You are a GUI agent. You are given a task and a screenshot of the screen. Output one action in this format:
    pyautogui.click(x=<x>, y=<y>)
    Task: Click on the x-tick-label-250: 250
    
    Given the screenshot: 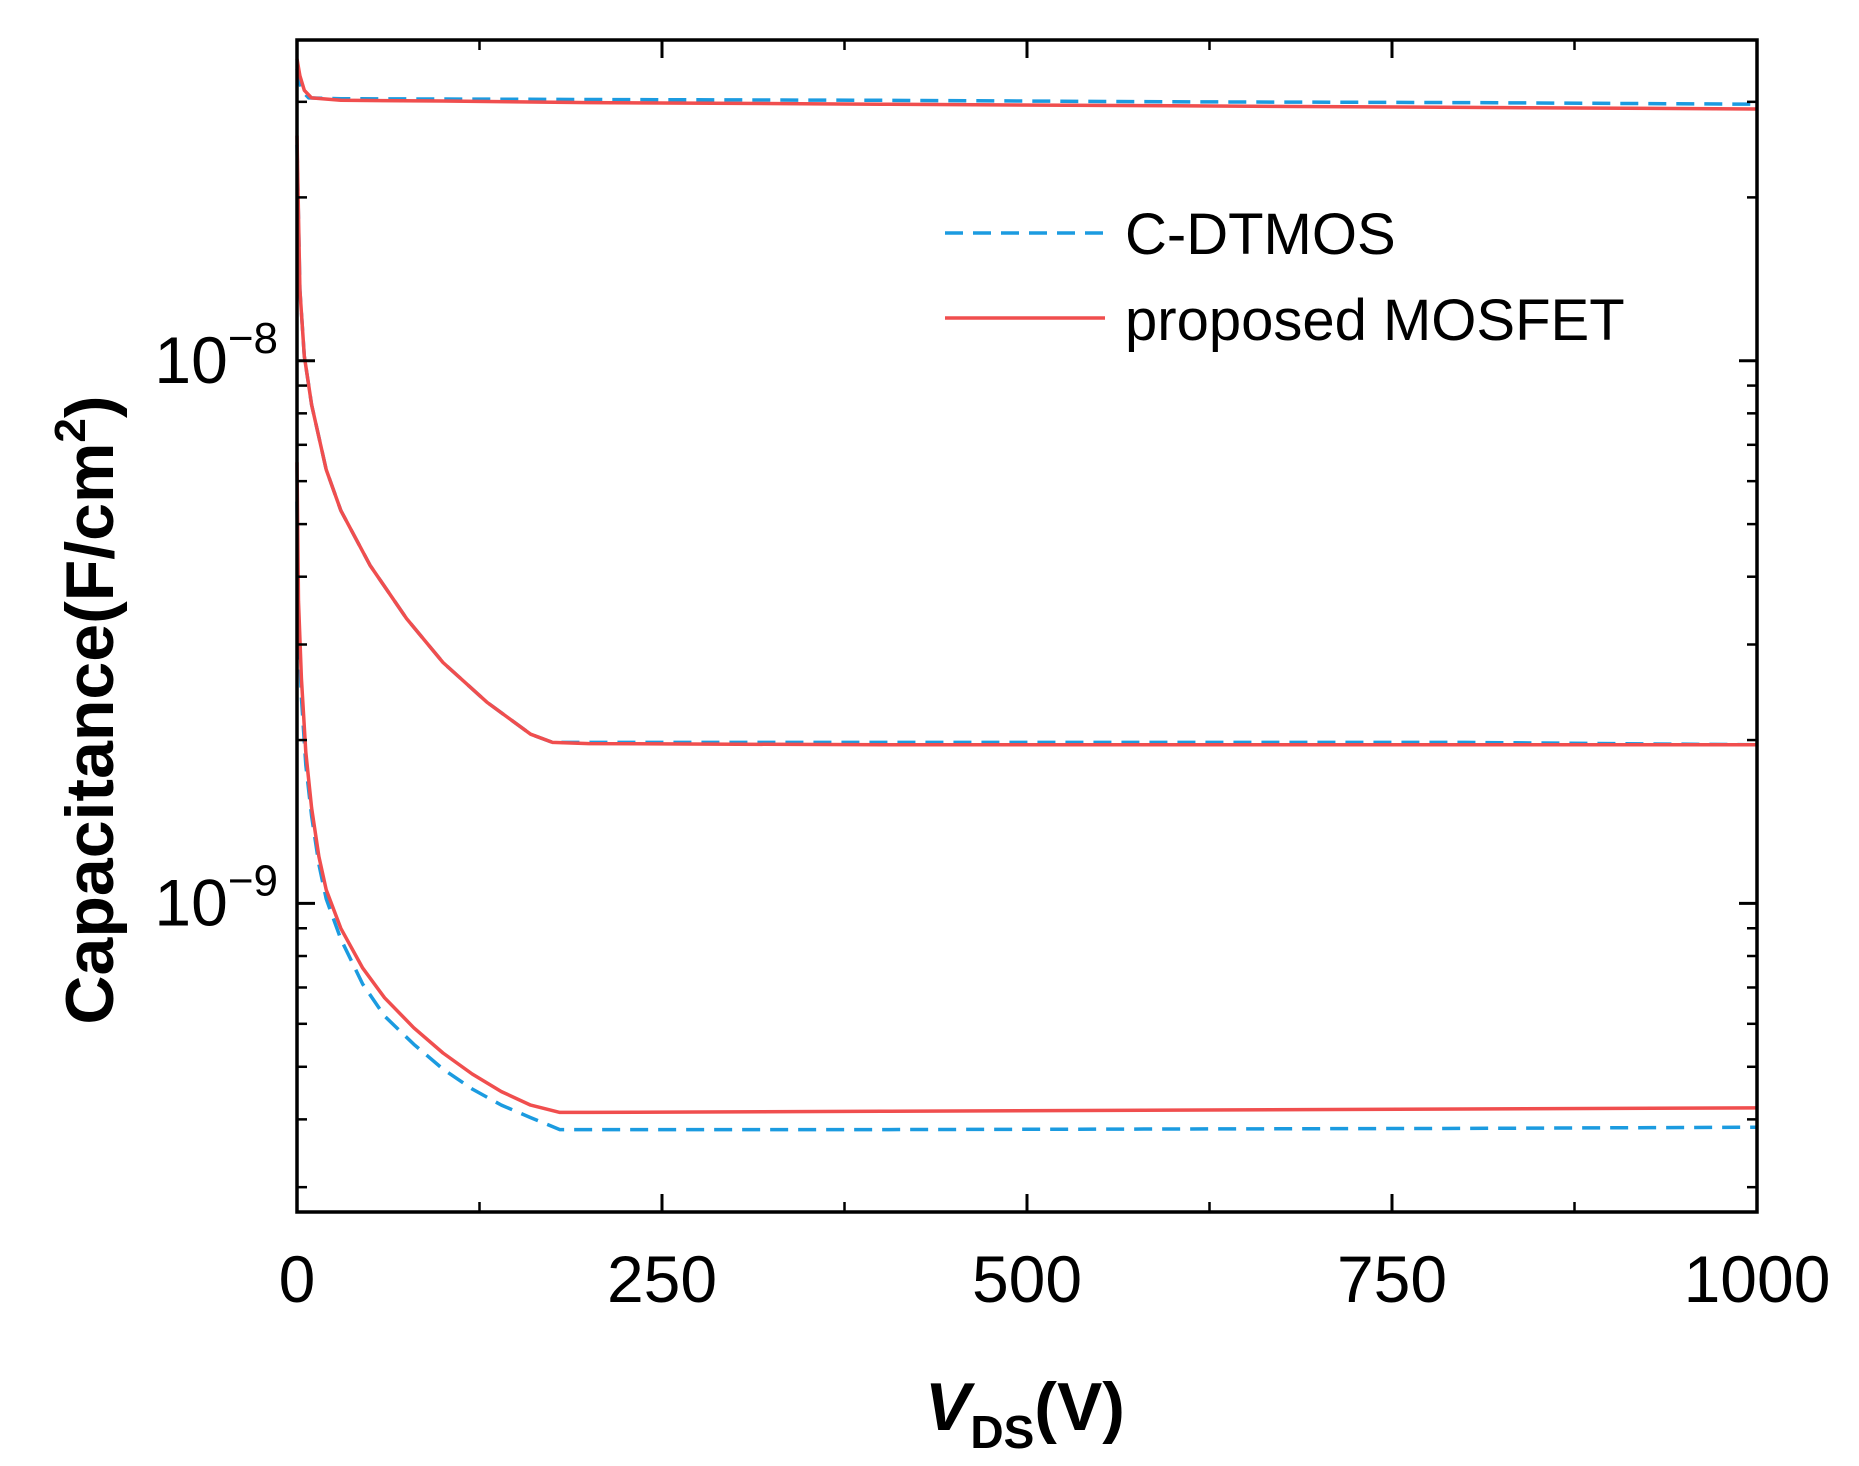 What is the action you would take?
    pyautogui.click(x=662, y=1279)
    